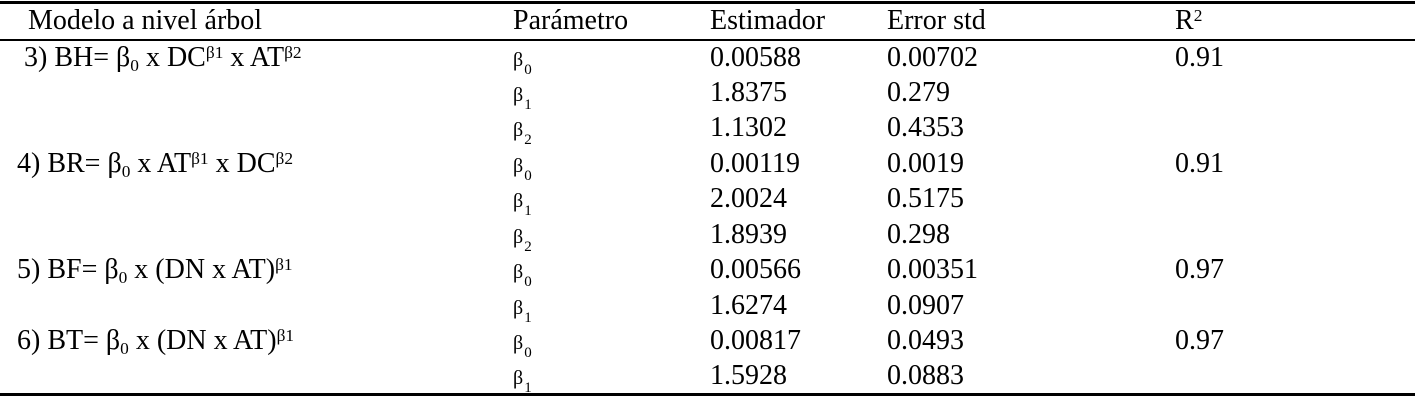 This screenshot has width=1415, height=403. Describe the element at coordinates (748, 128) in the screenshot. I see `estimador-cell: 1.1302` at that location.